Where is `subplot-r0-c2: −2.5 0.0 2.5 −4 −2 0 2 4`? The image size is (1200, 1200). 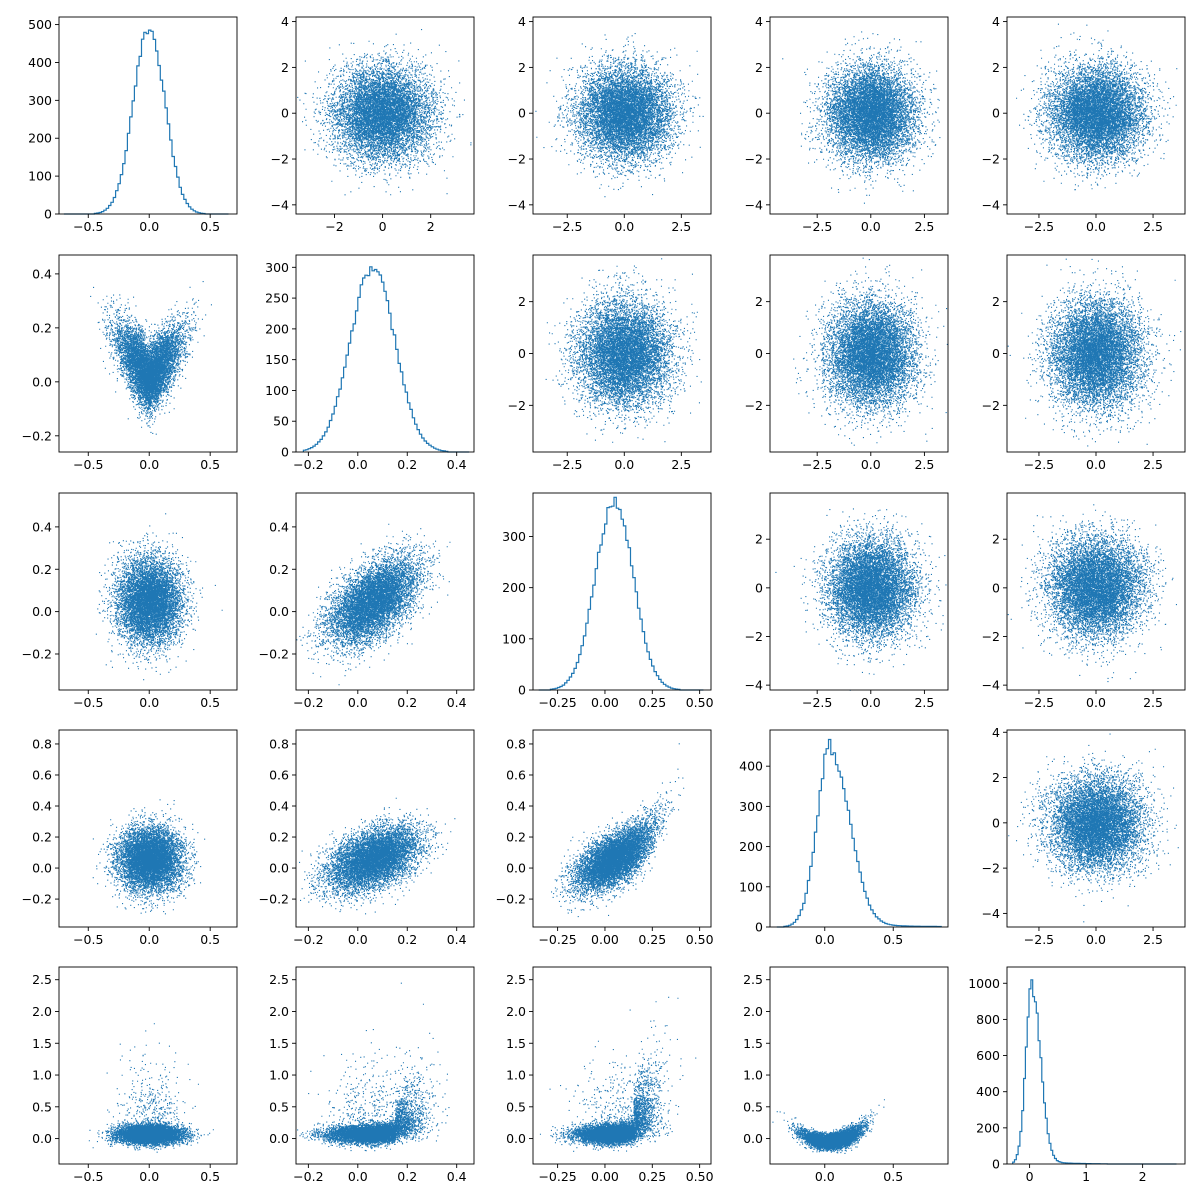
subplot-r0-c2: −2.5 0.0 2.5 −4 −2 0 2 4 is located at coordinates (610, 124).